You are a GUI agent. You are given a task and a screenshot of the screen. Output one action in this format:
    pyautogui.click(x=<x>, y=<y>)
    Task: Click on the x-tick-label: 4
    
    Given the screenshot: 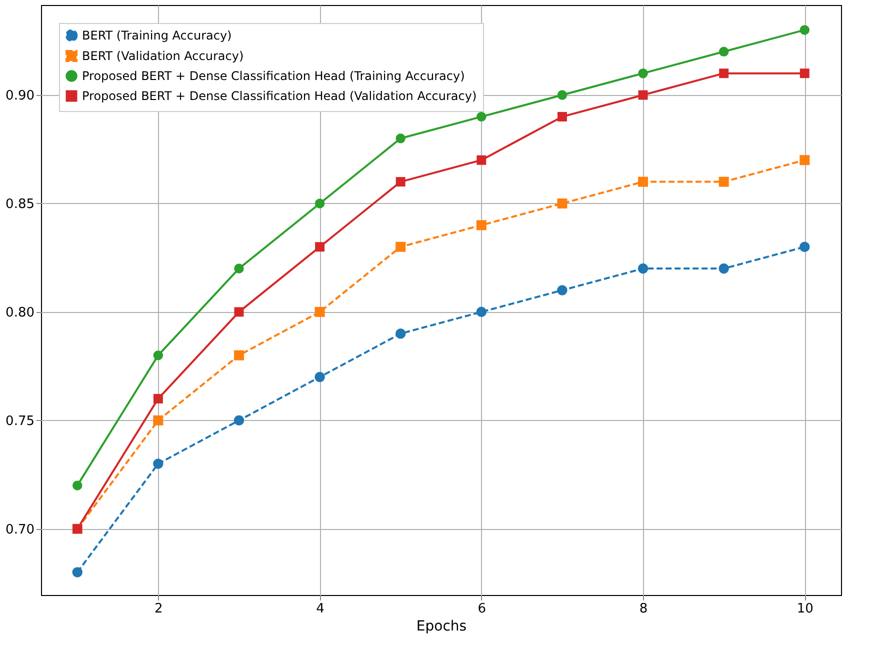 What is the action you would take?
    pyautogui.click(x=320, y=609)
    